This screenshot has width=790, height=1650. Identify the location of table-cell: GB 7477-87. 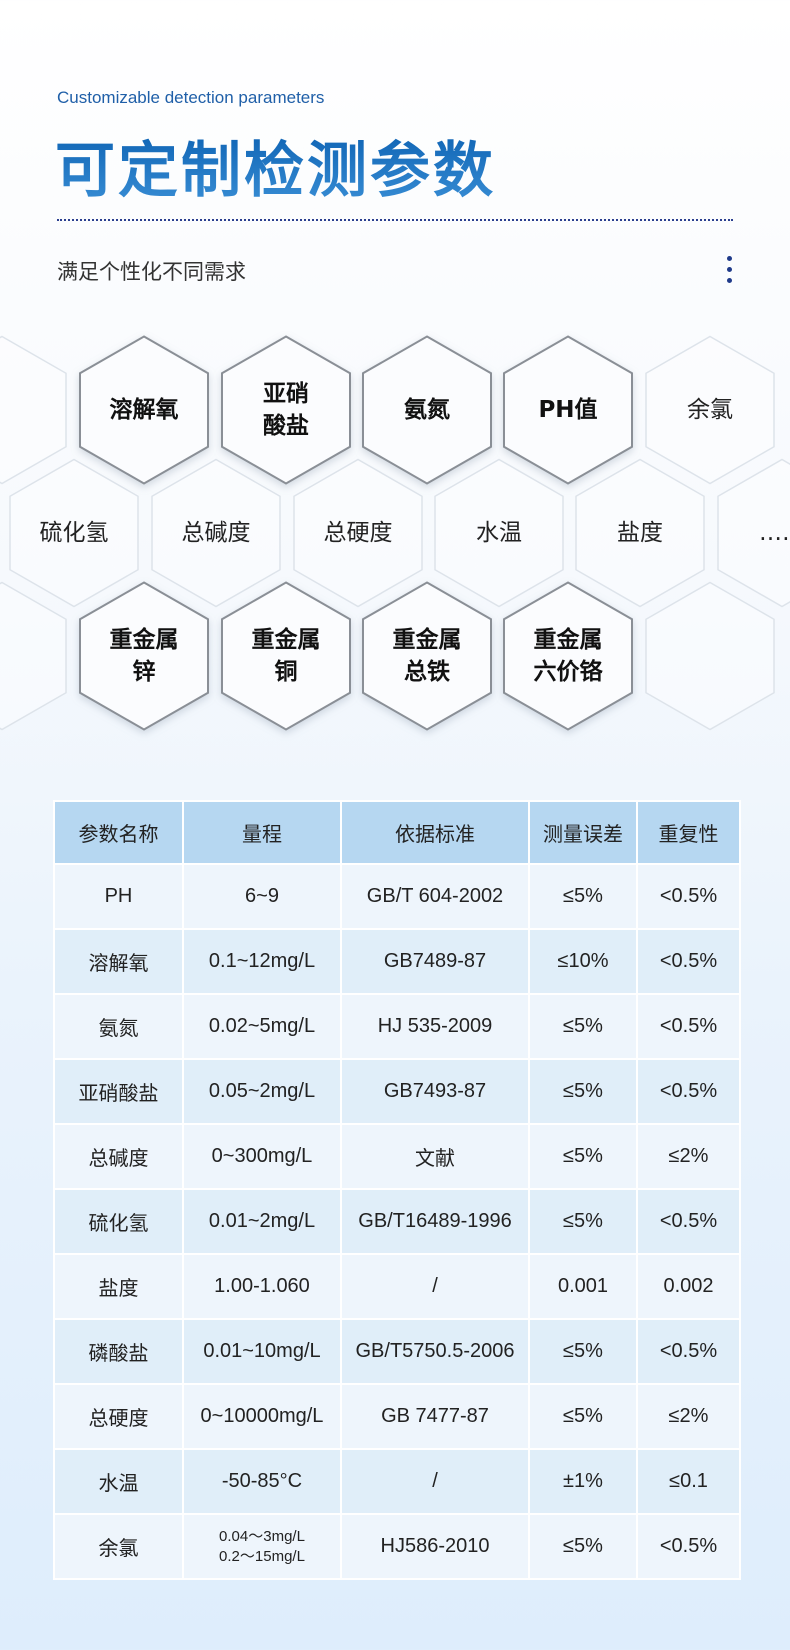
(435, 1416).